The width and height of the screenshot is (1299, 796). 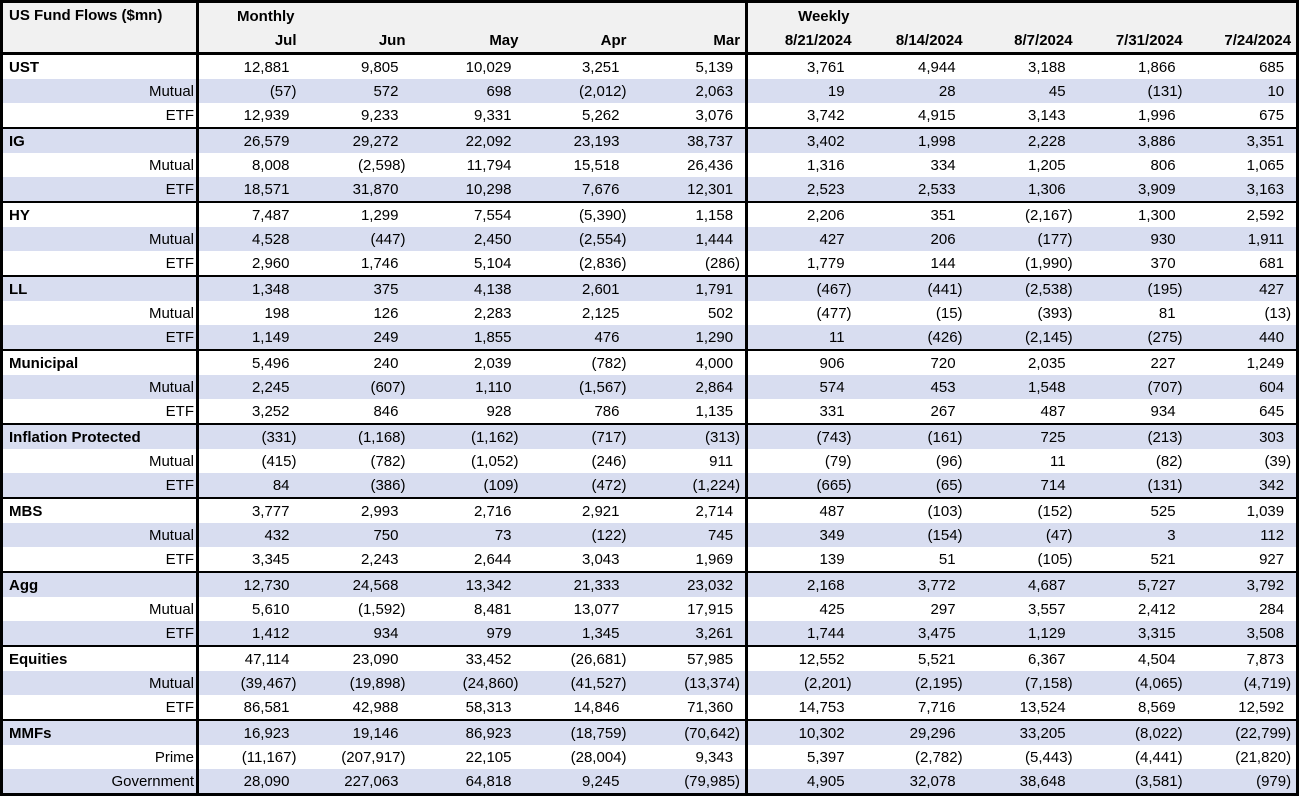 What do you see at coordinates (577, 732) in the screenshot?
I see `value-cell: (18,759)` at bounding box center [577, 732].